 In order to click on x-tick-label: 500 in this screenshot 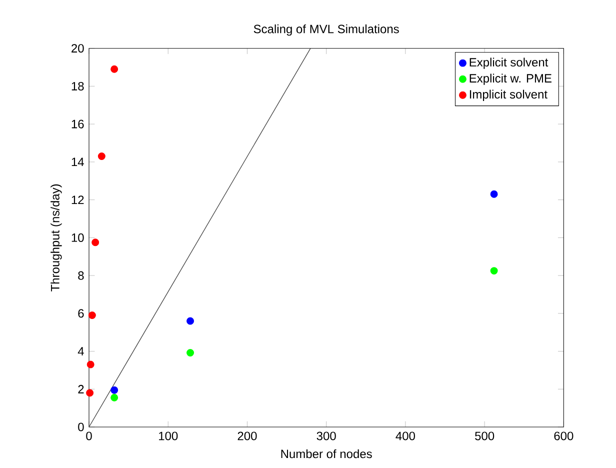, I will do `click(484, 436)`.